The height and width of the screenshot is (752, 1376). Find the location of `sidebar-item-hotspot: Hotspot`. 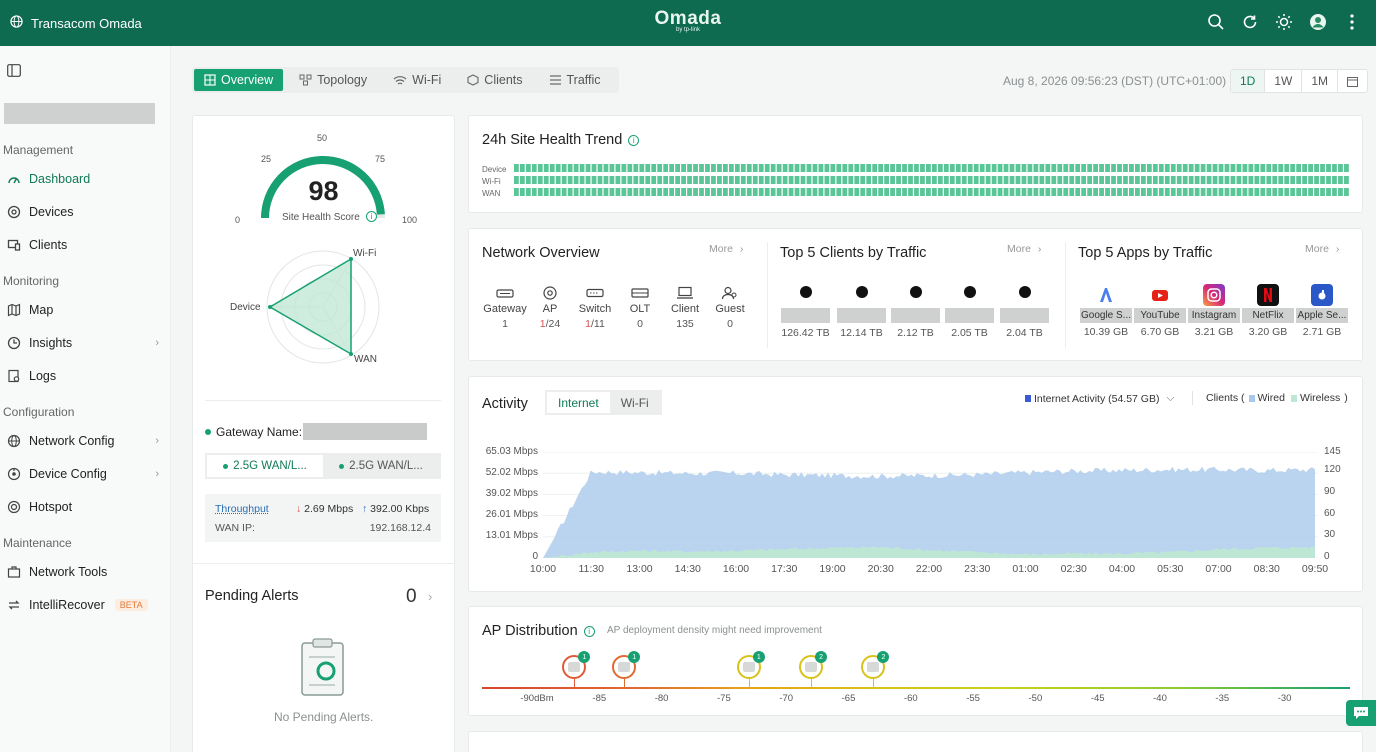

sidebar-item-hotspot: Hotspot is located at coordinates (85, 507).